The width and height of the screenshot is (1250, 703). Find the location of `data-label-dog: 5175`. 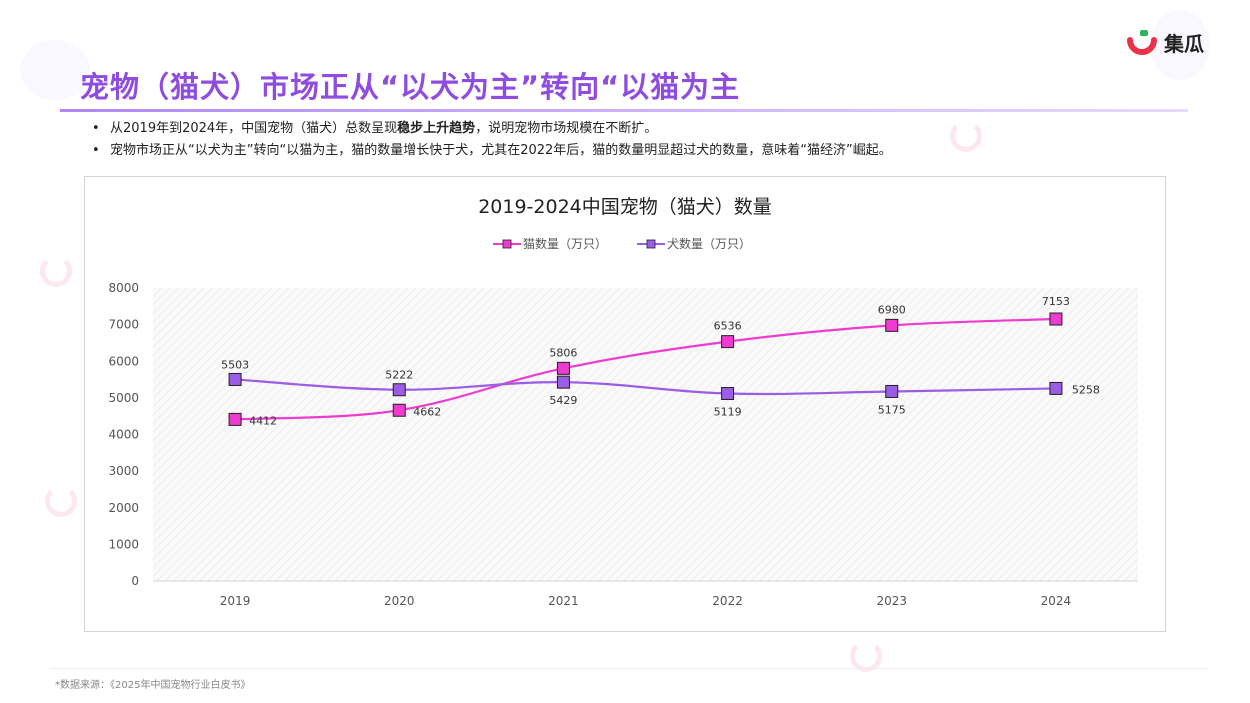

data-label-dog: 5175 is located at coordinates (892, 409).